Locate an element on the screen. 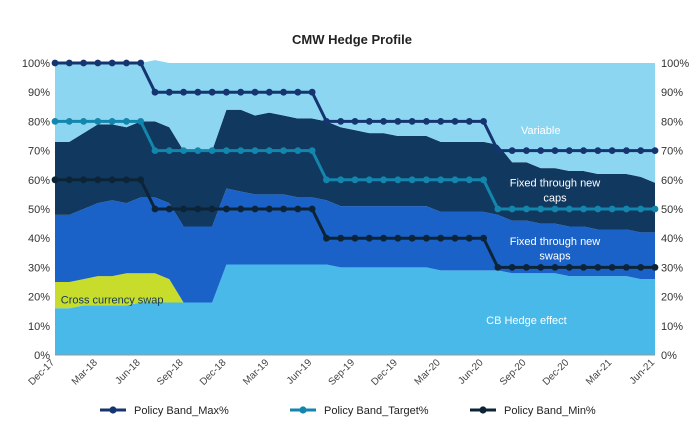  y-tick-left: 20% is located at coordinates (39, 298).